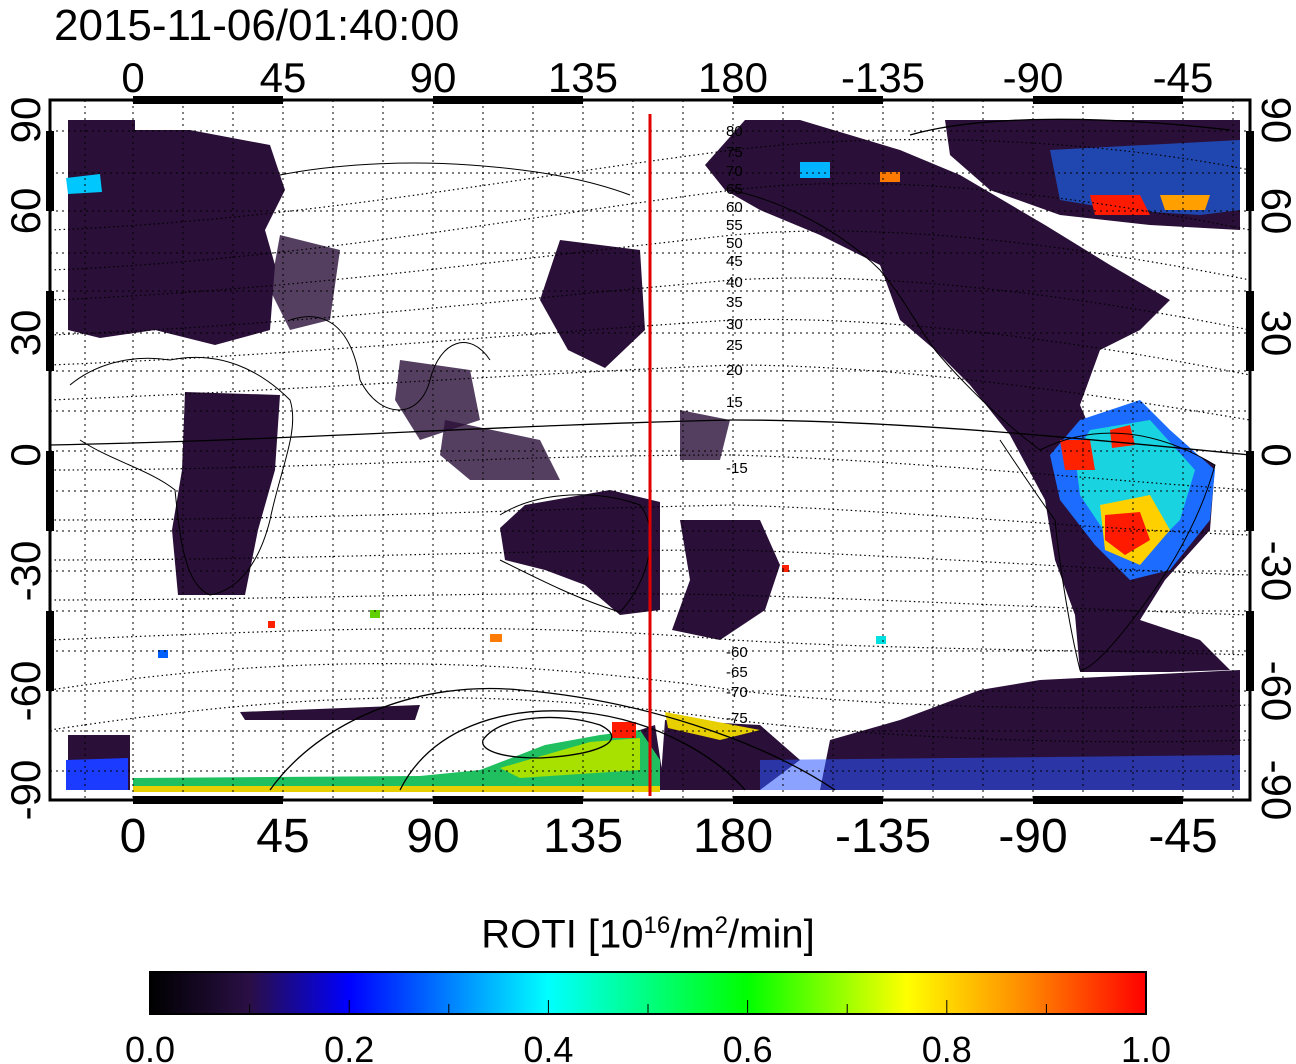  Describe the element at coordinates (25, 790) in the screenshot. I see `lat-label-left: -90` at that location.